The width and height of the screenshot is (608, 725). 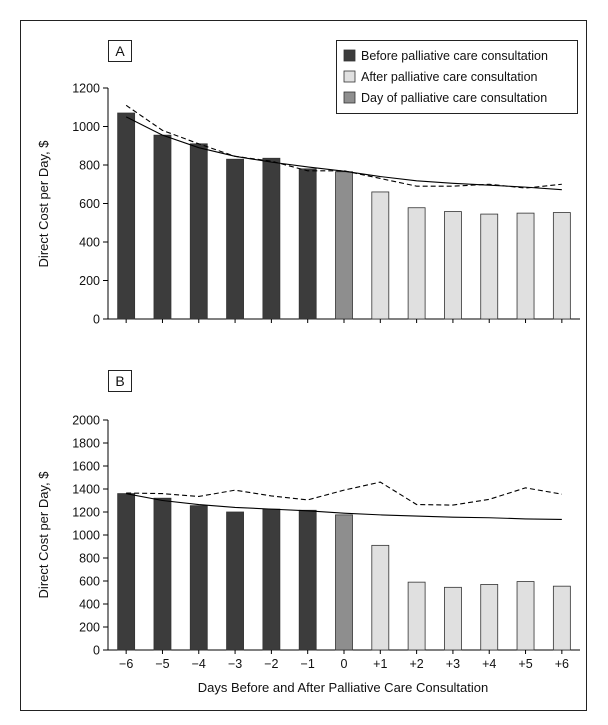 I want to click on panel-a-label: A, so click(x=120, y=51).